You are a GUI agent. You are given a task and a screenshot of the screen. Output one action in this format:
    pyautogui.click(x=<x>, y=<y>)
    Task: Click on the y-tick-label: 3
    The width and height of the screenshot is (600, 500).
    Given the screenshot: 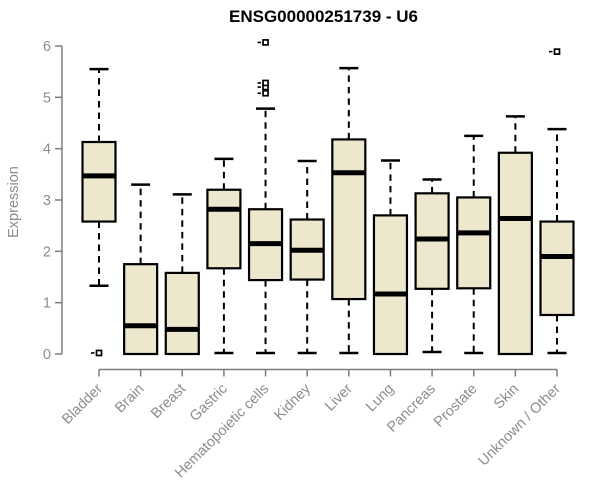 What is the action you would take?
    pyautogui.click(x=47, y=201)
    